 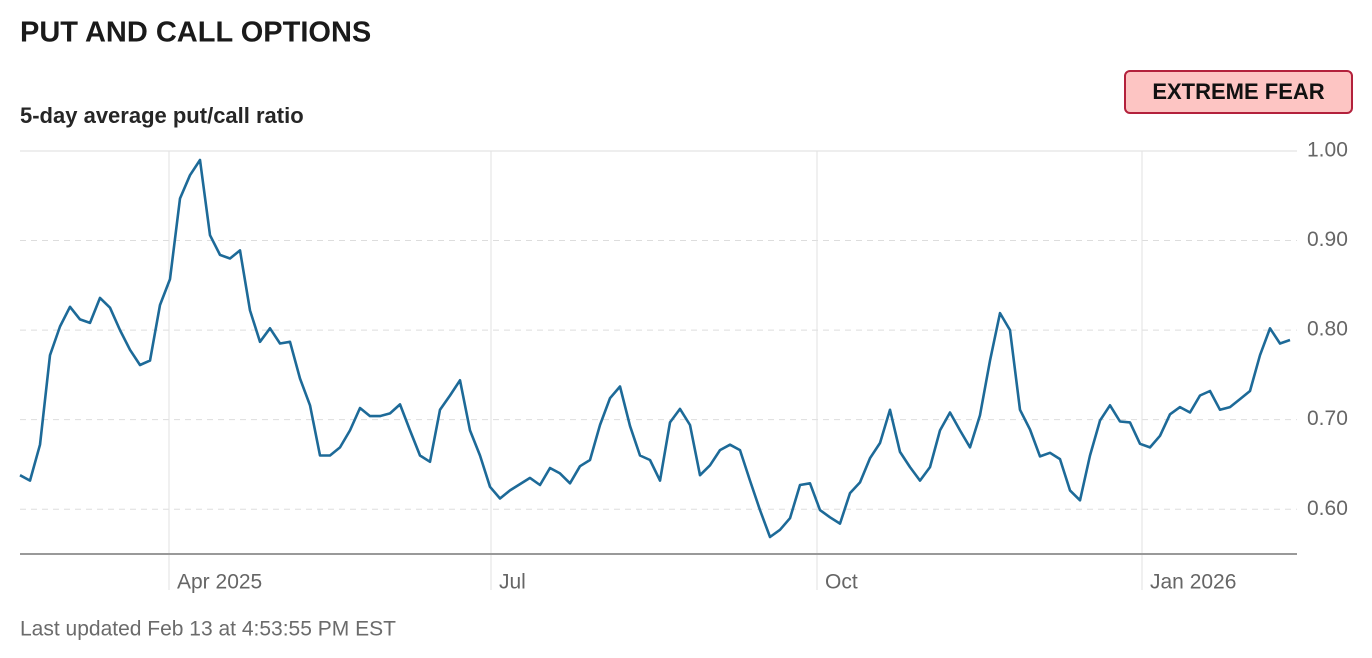 What do you see at coordinates (1327, 239) in the screenshot?
I see `y-tick-label: 0.90` at bounding box center [1327, 239].